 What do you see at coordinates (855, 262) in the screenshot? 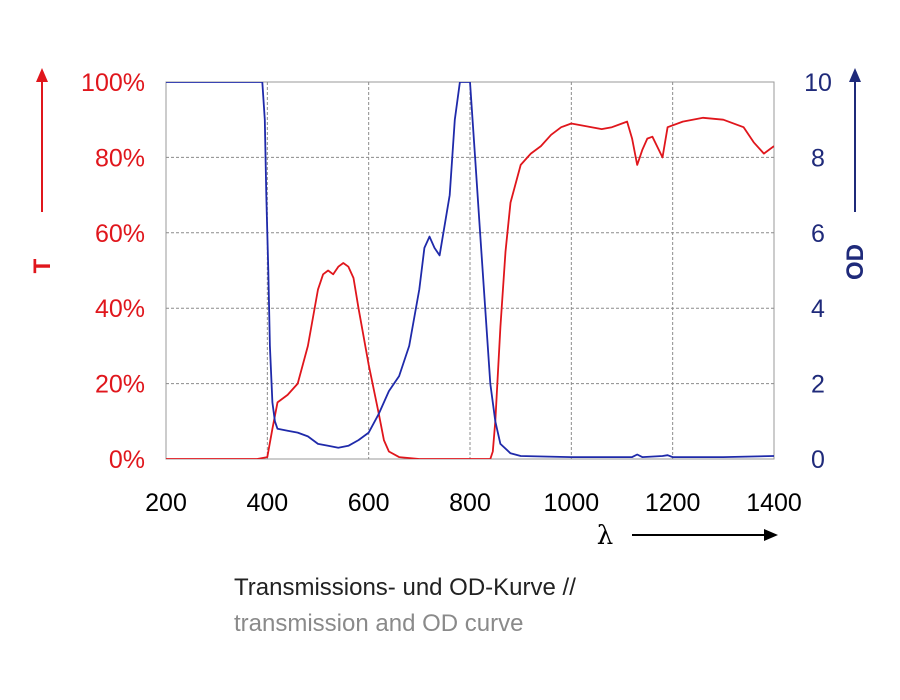
I see `right-axis-title: OD` at bounding box center [855, 262].